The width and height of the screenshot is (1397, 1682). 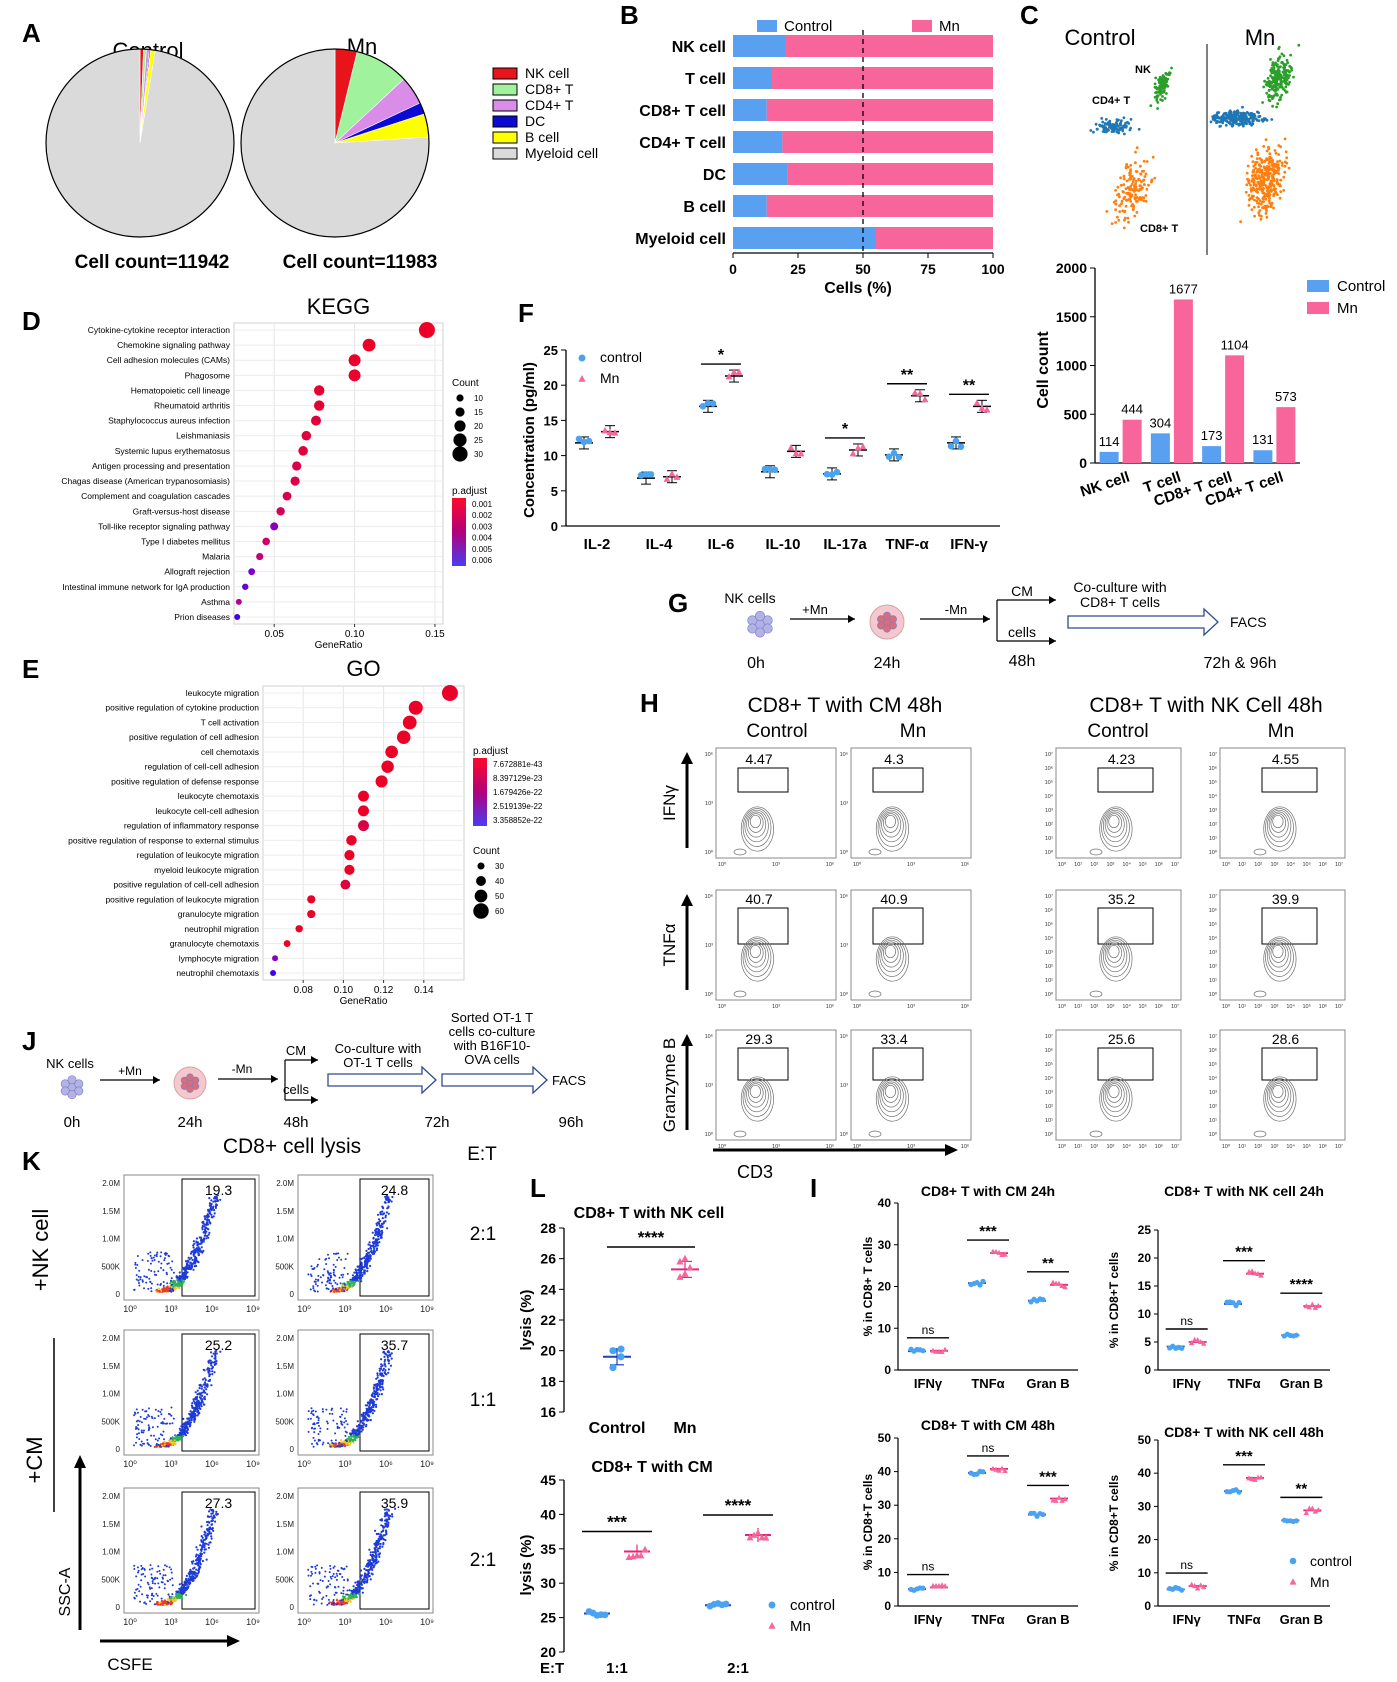 What do you see at coordinates (1213, 953) in the screenshot?
I see `facs-y-tick: 10³` at bounding box center [1213, 953].